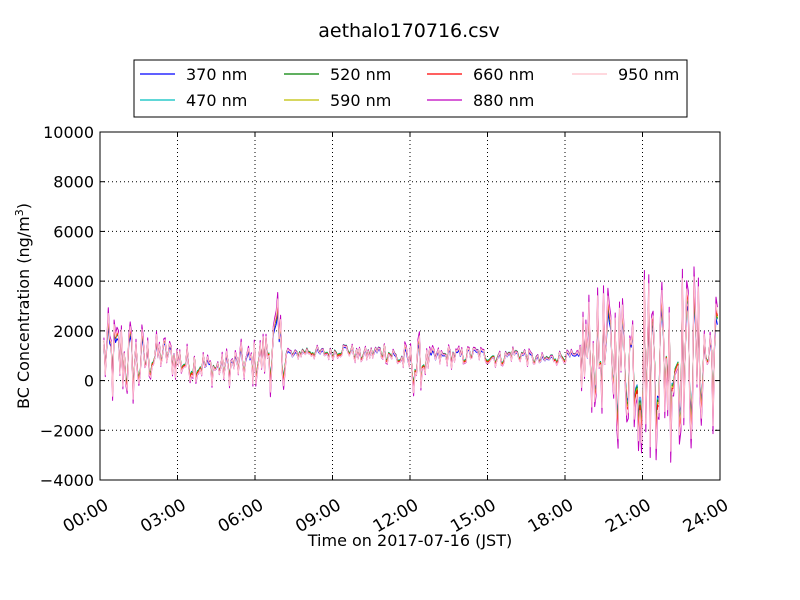 This screenshot has height=600, width=800. I want to click on y-axis-label: BC Concentration (ng/m3), so click(23, 306).